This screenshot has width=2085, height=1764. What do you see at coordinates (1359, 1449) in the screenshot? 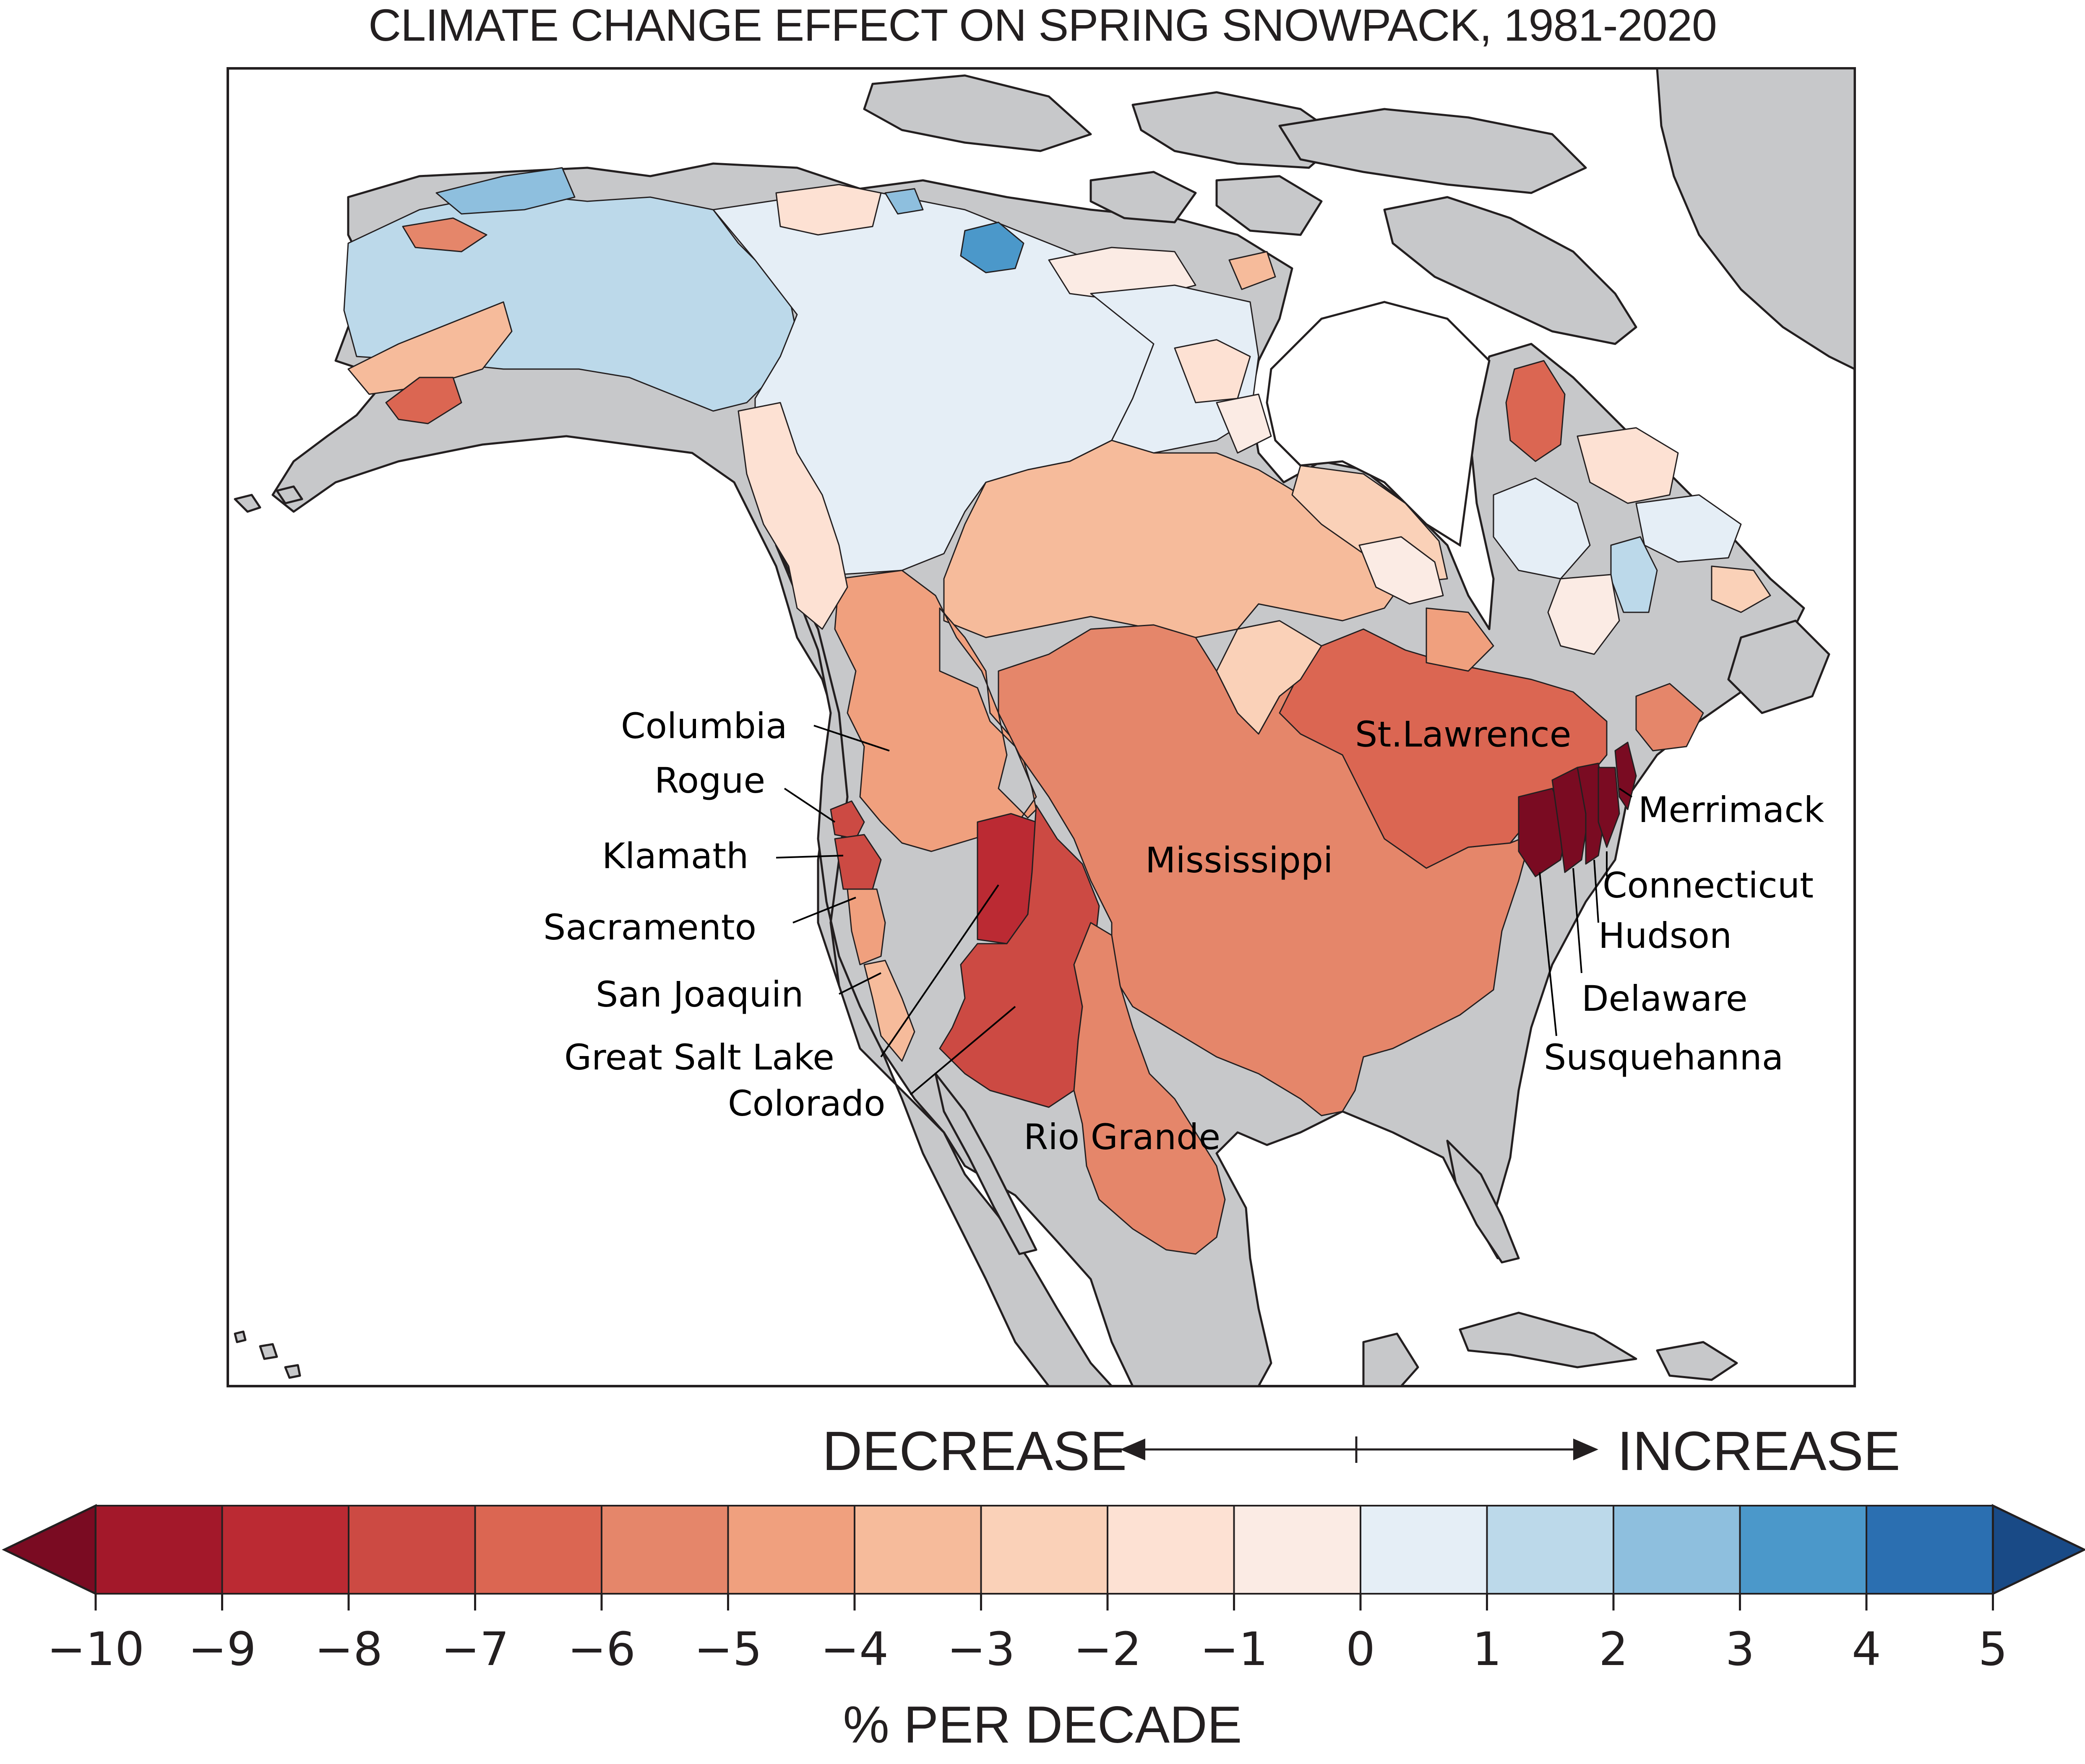
I see `legend-arrows` at bounding box center [1359, 1449].